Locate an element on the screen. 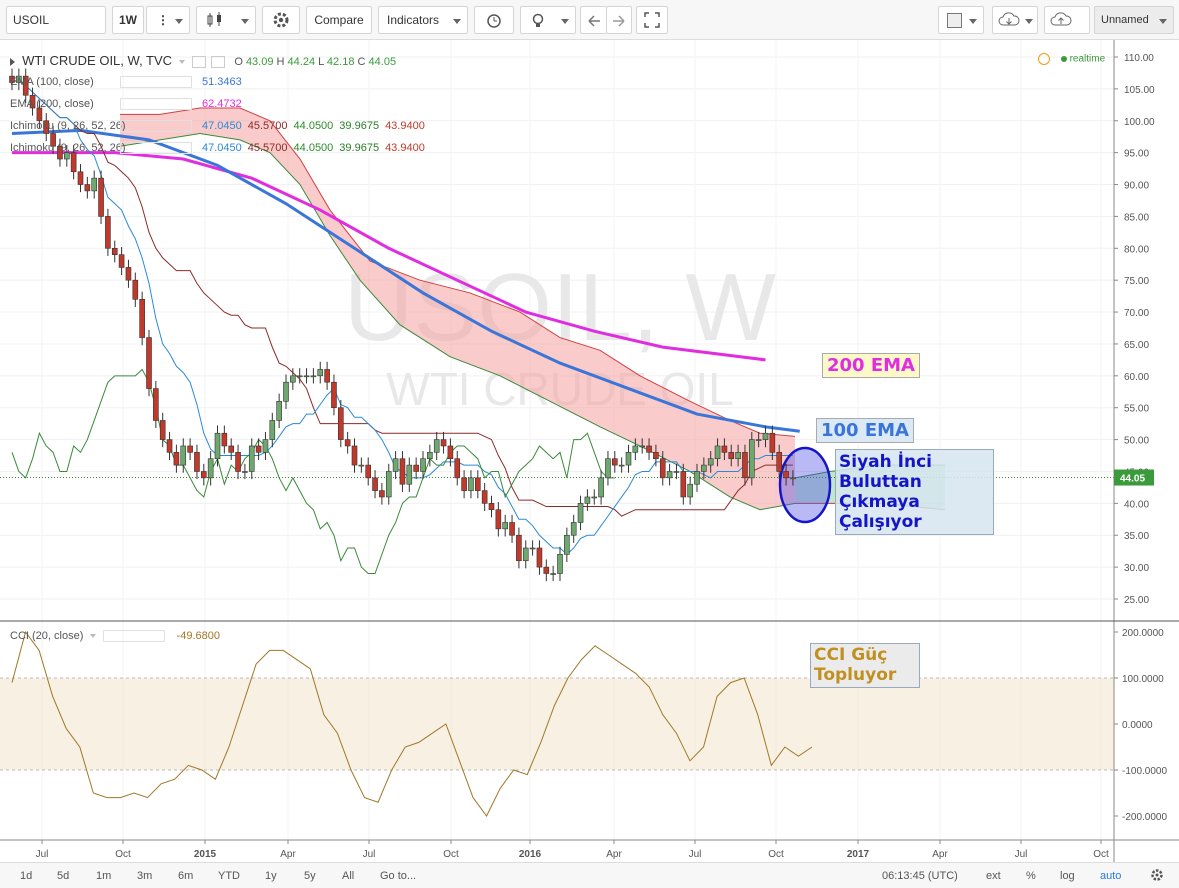 Image resolution: width=1179 pixels, height=888 pixels. indicator-legend-row: EMA (200, close) 62.4732 is located at coordinates (129, 104).